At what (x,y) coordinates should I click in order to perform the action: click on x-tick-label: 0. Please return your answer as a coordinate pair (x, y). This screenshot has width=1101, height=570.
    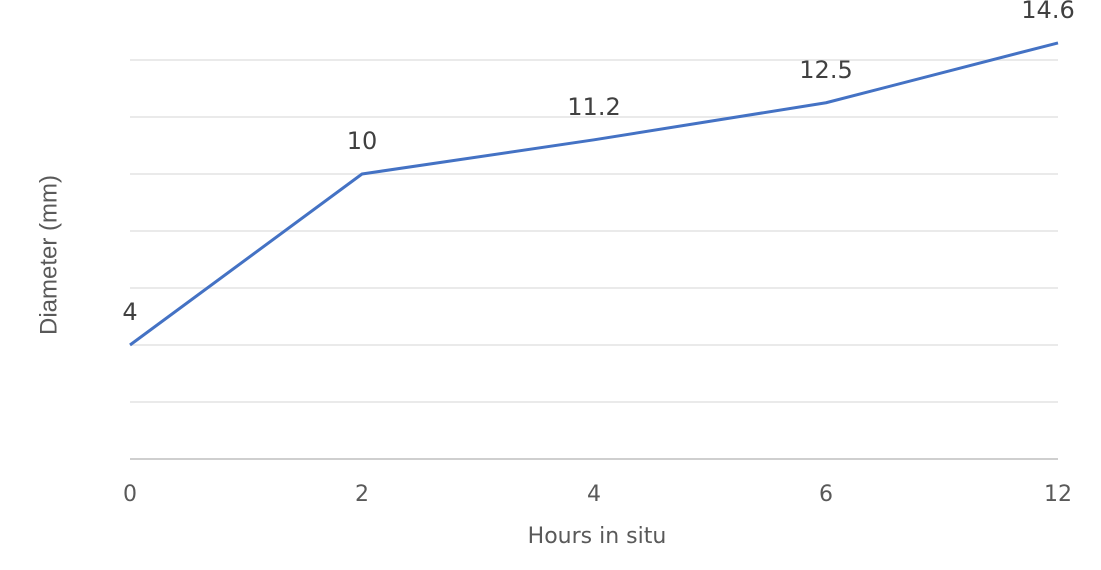
    Looking at the image, I should click on (130, 494).